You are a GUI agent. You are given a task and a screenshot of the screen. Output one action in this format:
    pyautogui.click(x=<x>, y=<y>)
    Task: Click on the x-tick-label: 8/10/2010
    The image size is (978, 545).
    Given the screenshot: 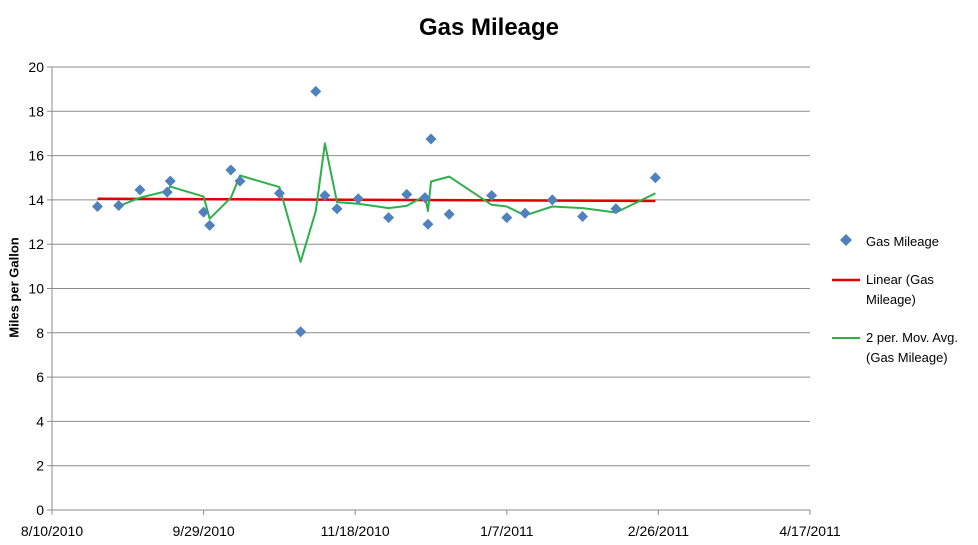 What is the action you would take?
    pyautogui.click(x=52, y=531)
    